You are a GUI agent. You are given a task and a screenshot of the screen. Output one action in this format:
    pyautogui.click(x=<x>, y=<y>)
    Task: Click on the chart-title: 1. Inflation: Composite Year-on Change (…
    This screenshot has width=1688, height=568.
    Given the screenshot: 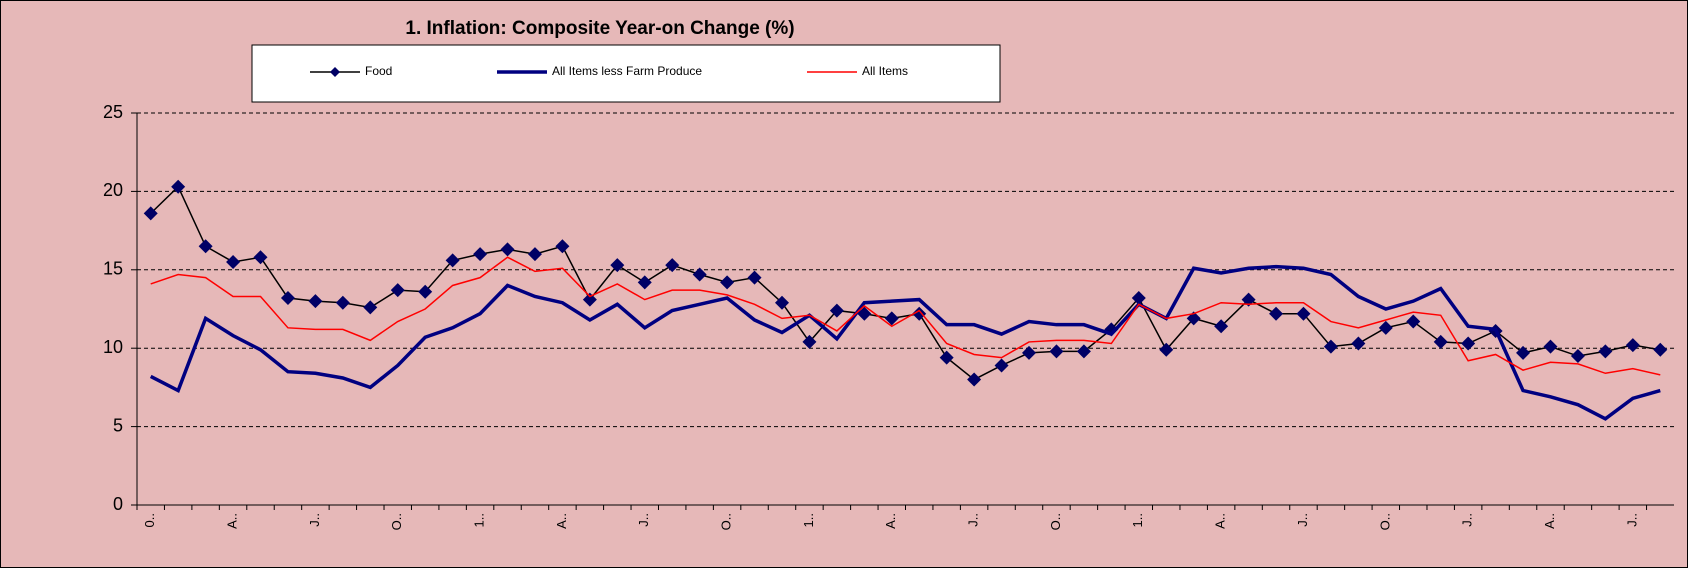 What is the action you would take?
    pyautogui.click(x=599, y=28)
    